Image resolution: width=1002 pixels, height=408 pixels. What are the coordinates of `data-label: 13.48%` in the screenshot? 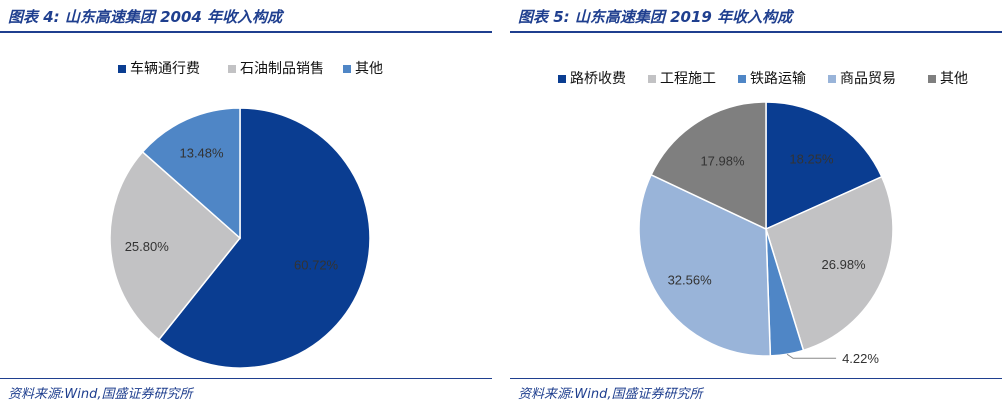 It's located at (201, 153).